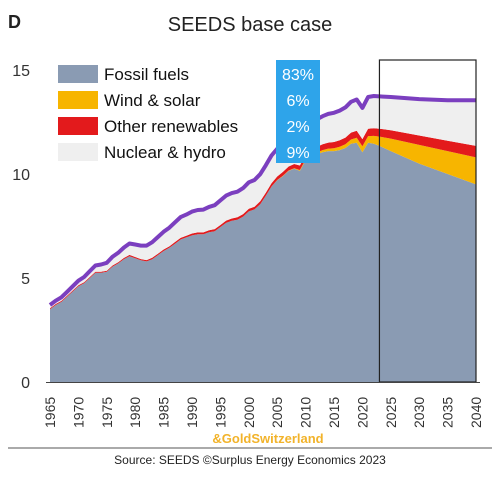 This screenshot has height=477, width=500. I want to click on legend-nuclear-hydro-label: Nuclear & hydro, so click(165, 152).